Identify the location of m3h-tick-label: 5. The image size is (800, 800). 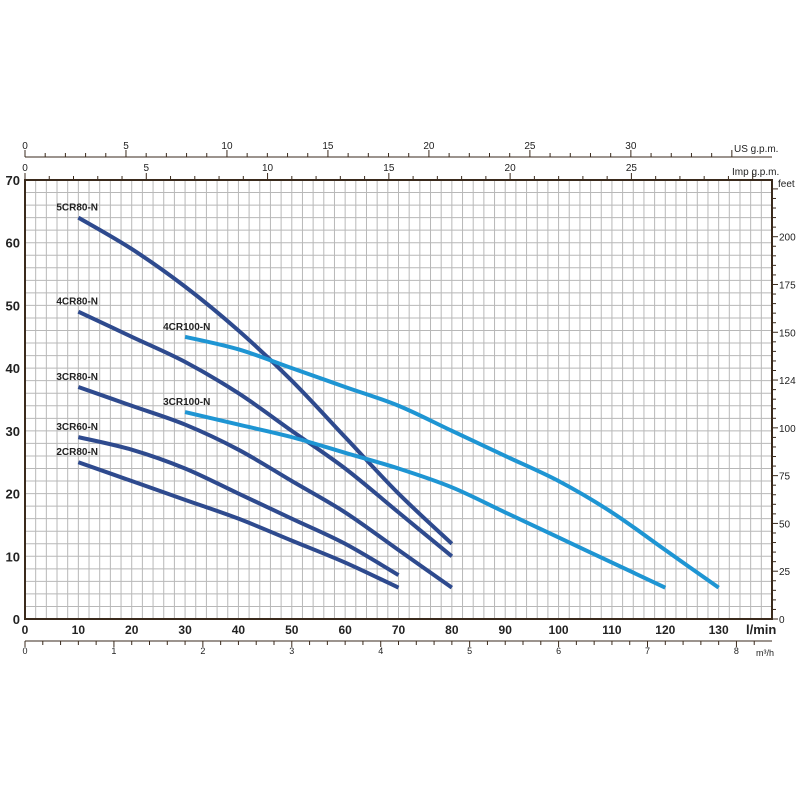
(469, 651).